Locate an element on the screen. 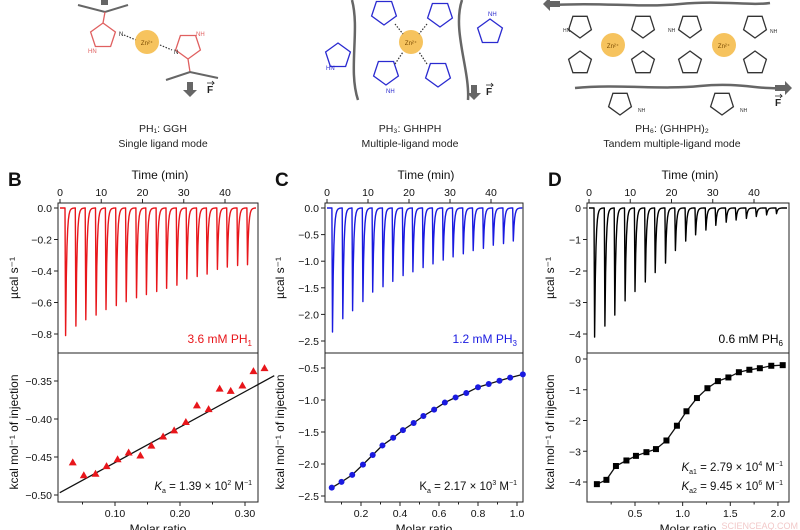 The image size is (800, 530). association-constant-label: Ka2 = 9.45 × 106 M−1 is located at coordinates (732, 487).